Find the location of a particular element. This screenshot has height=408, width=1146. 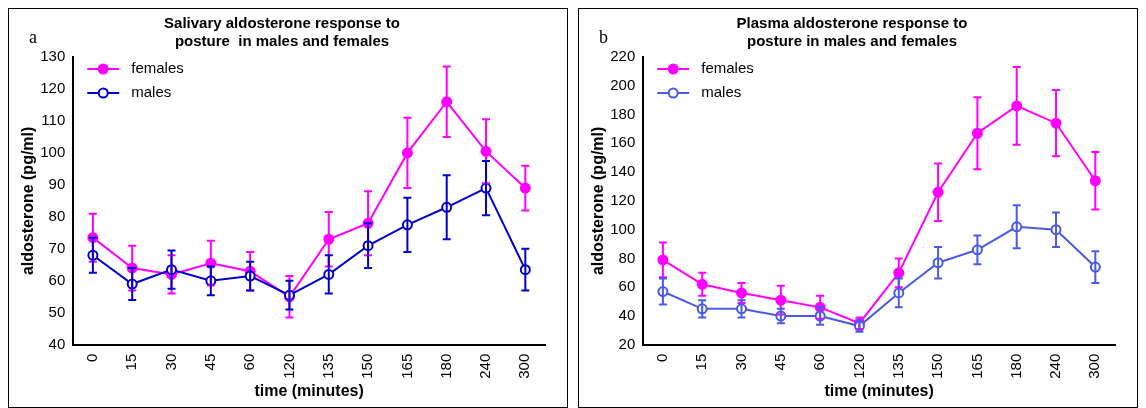

y-tick-label: 130 is located at coordinates (53, 56).